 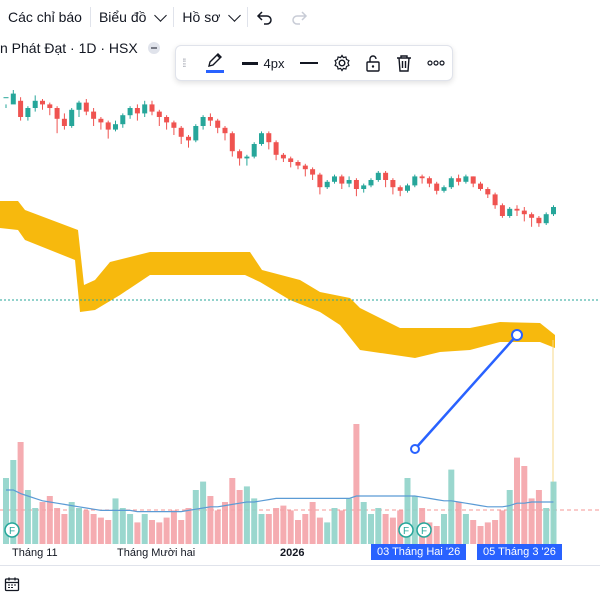 I want to click on symbol-legend: n Phát Đạt · 1D · HSX, so click(x=80, y=48).